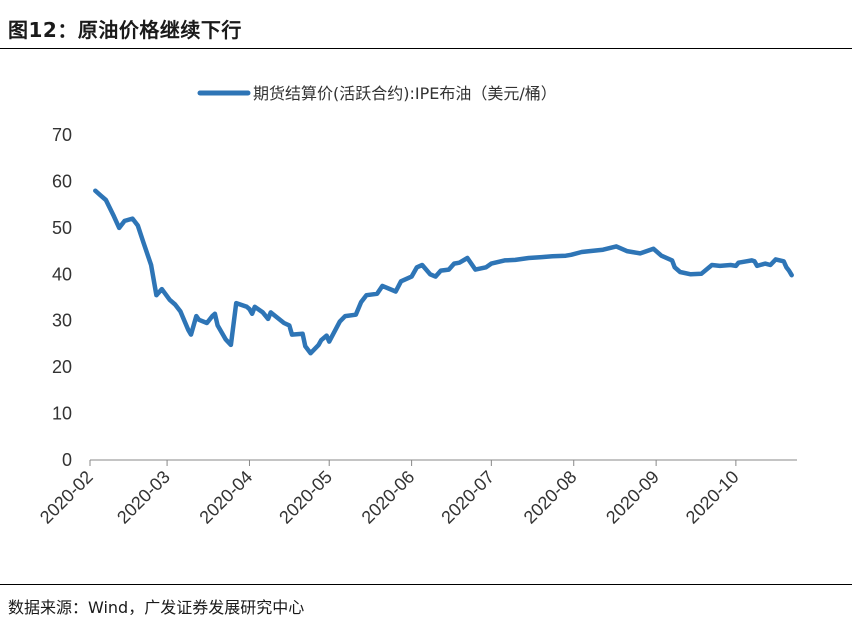 This screenshot has height=635, width=852. I want to click on y-tick-label: 70, so click(62, 135).